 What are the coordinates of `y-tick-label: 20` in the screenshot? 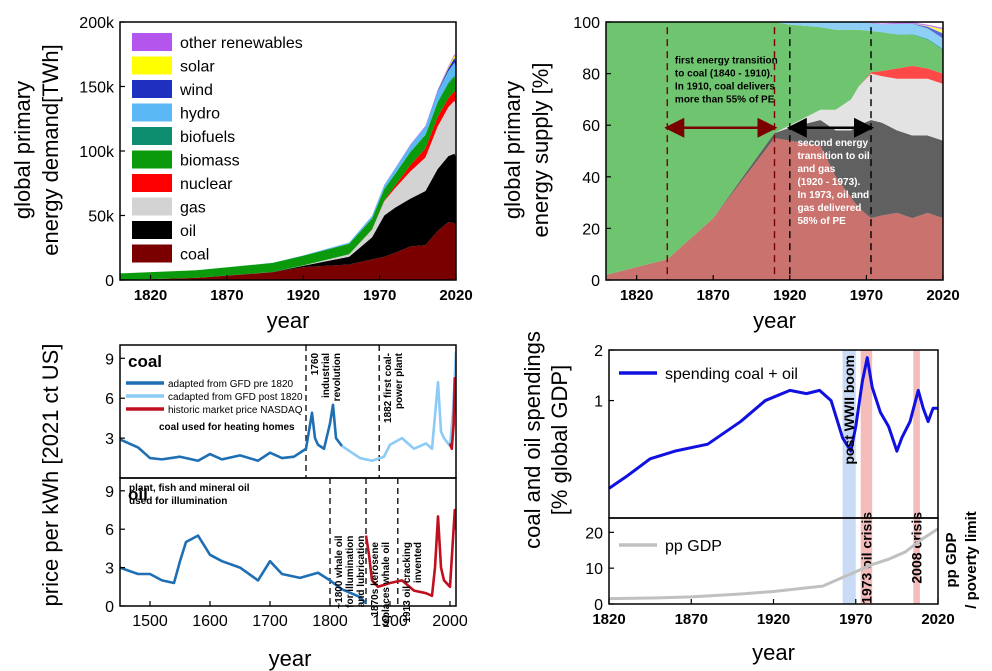 It's located at (591, 229).